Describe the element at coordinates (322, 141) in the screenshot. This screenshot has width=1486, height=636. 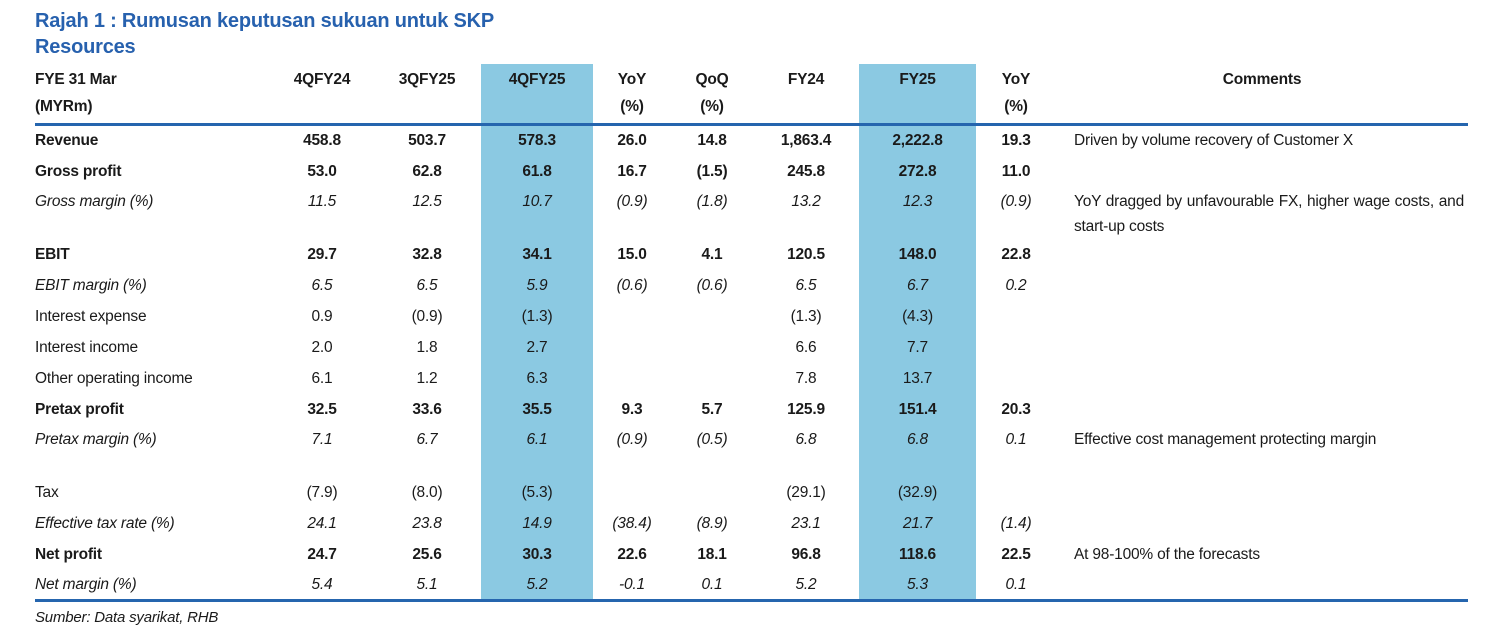
I see `value-cell: 458.8` at that location.